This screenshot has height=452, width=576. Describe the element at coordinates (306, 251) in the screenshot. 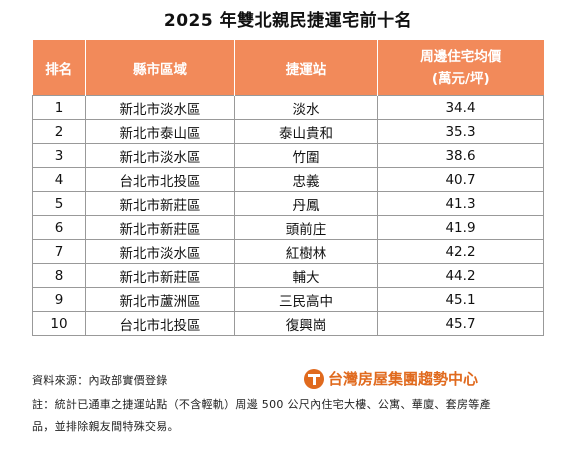

I see `station-cell: 紅樹林` at that location.